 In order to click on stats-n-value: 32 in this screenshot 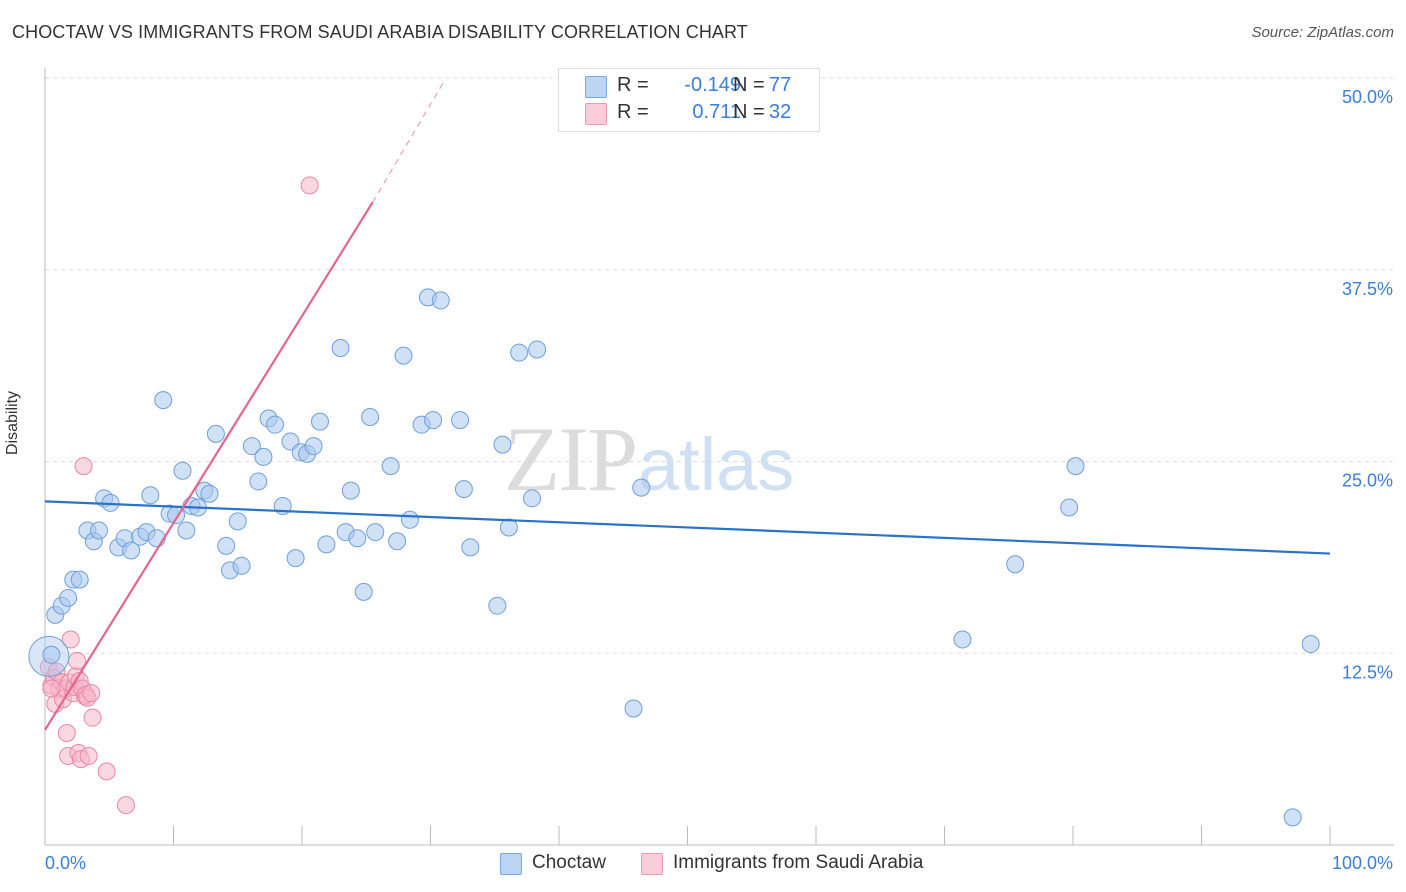, I will do `click(780, 112)`.